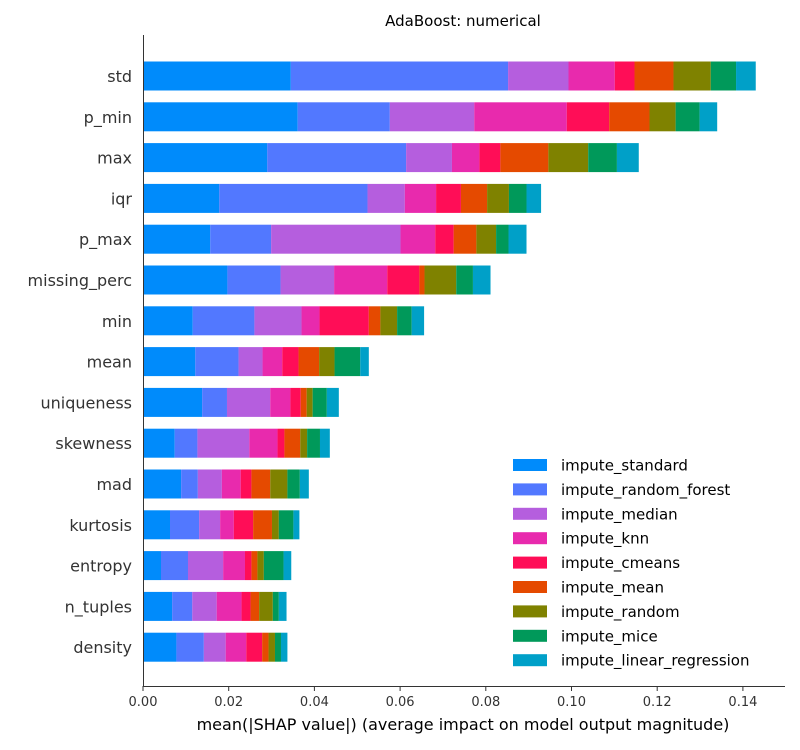  I want to click on bar-skewness-impute_random, so click(304, 443).